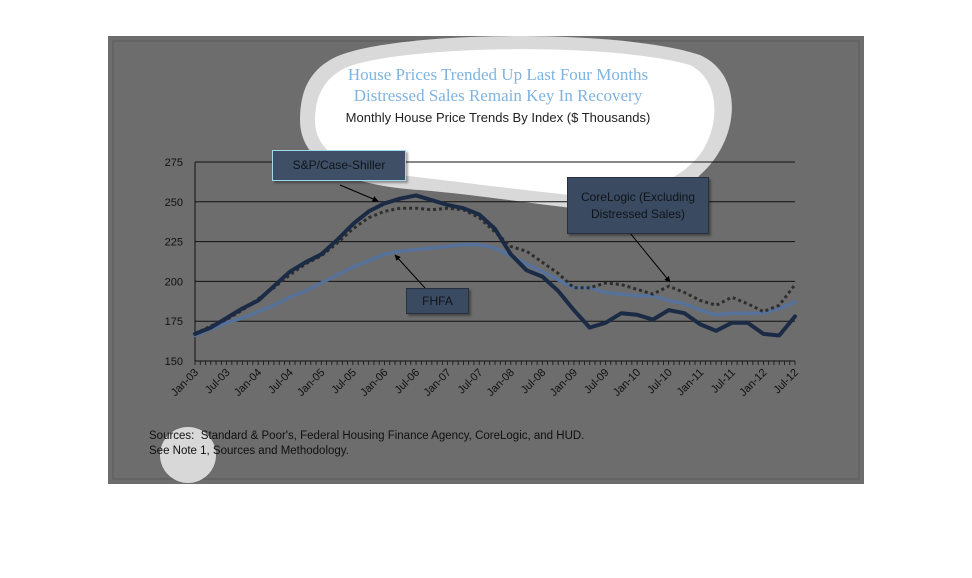 The height and width of the screenshot is (578, 972). Describe the element at coordinates (339, 165) in the screenshot. I see `callout-sp: S&P/Case-Shiller` at that location.